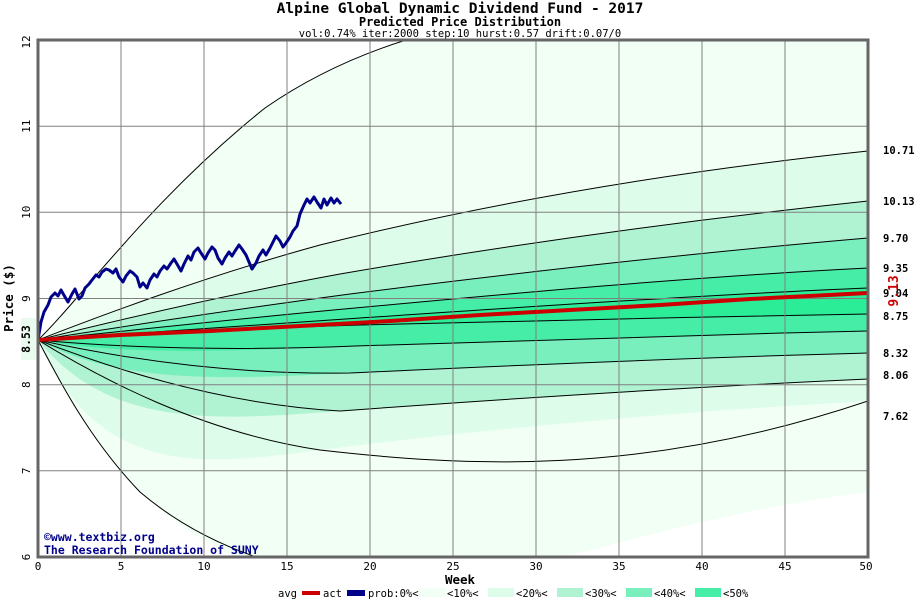 Image resolution: width=920 pixels, height=600 pixels. What do you see at coordinates (26, 470) in the screenshot?
I see `ytick-7: 7` at bounding box center [26, 470].